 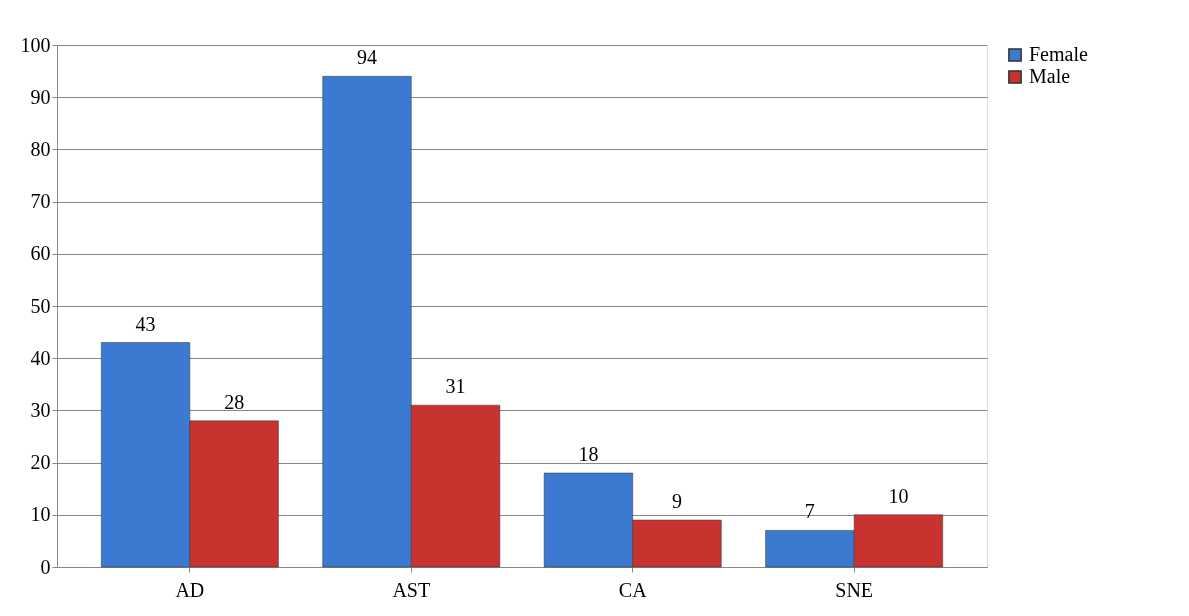 I want to click on x-tick-label: SNE, so click(x=854, y=589).